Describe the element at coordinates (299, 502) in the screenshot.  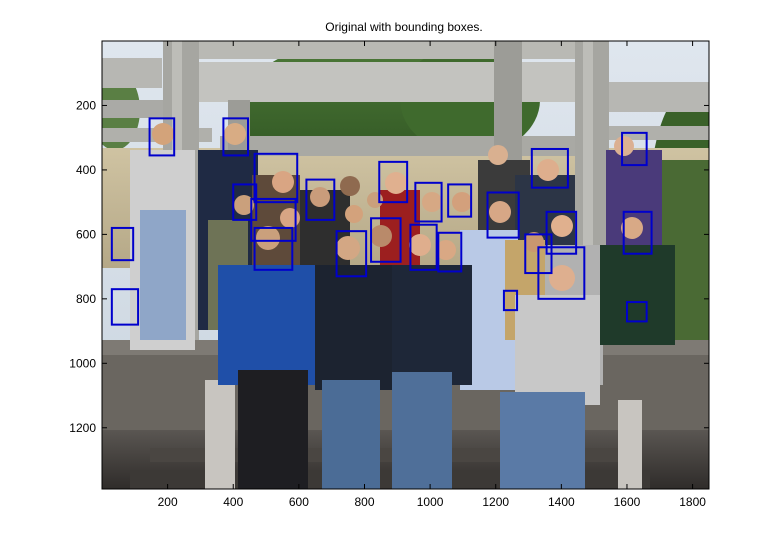
I see `x-tick-label: 600` at that location.